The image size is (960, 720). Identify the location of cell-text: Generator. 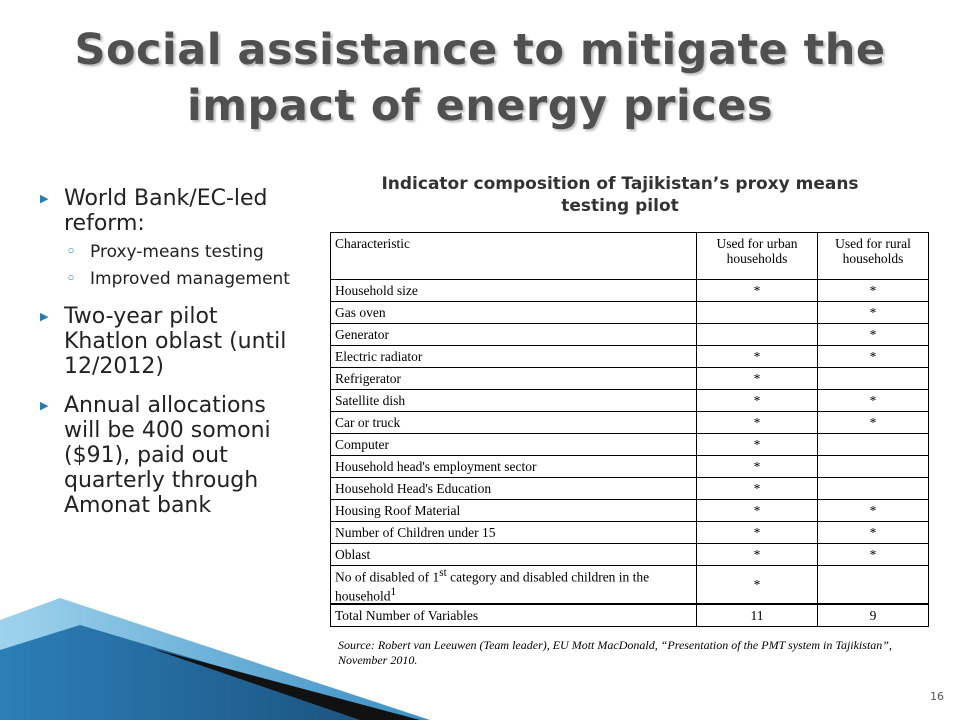
(362, 334).